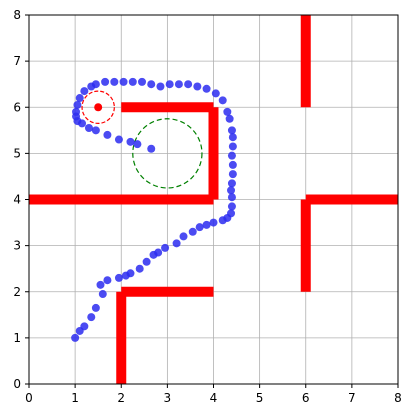  I want to click on y-tick-label: 2, so click(17, 292).